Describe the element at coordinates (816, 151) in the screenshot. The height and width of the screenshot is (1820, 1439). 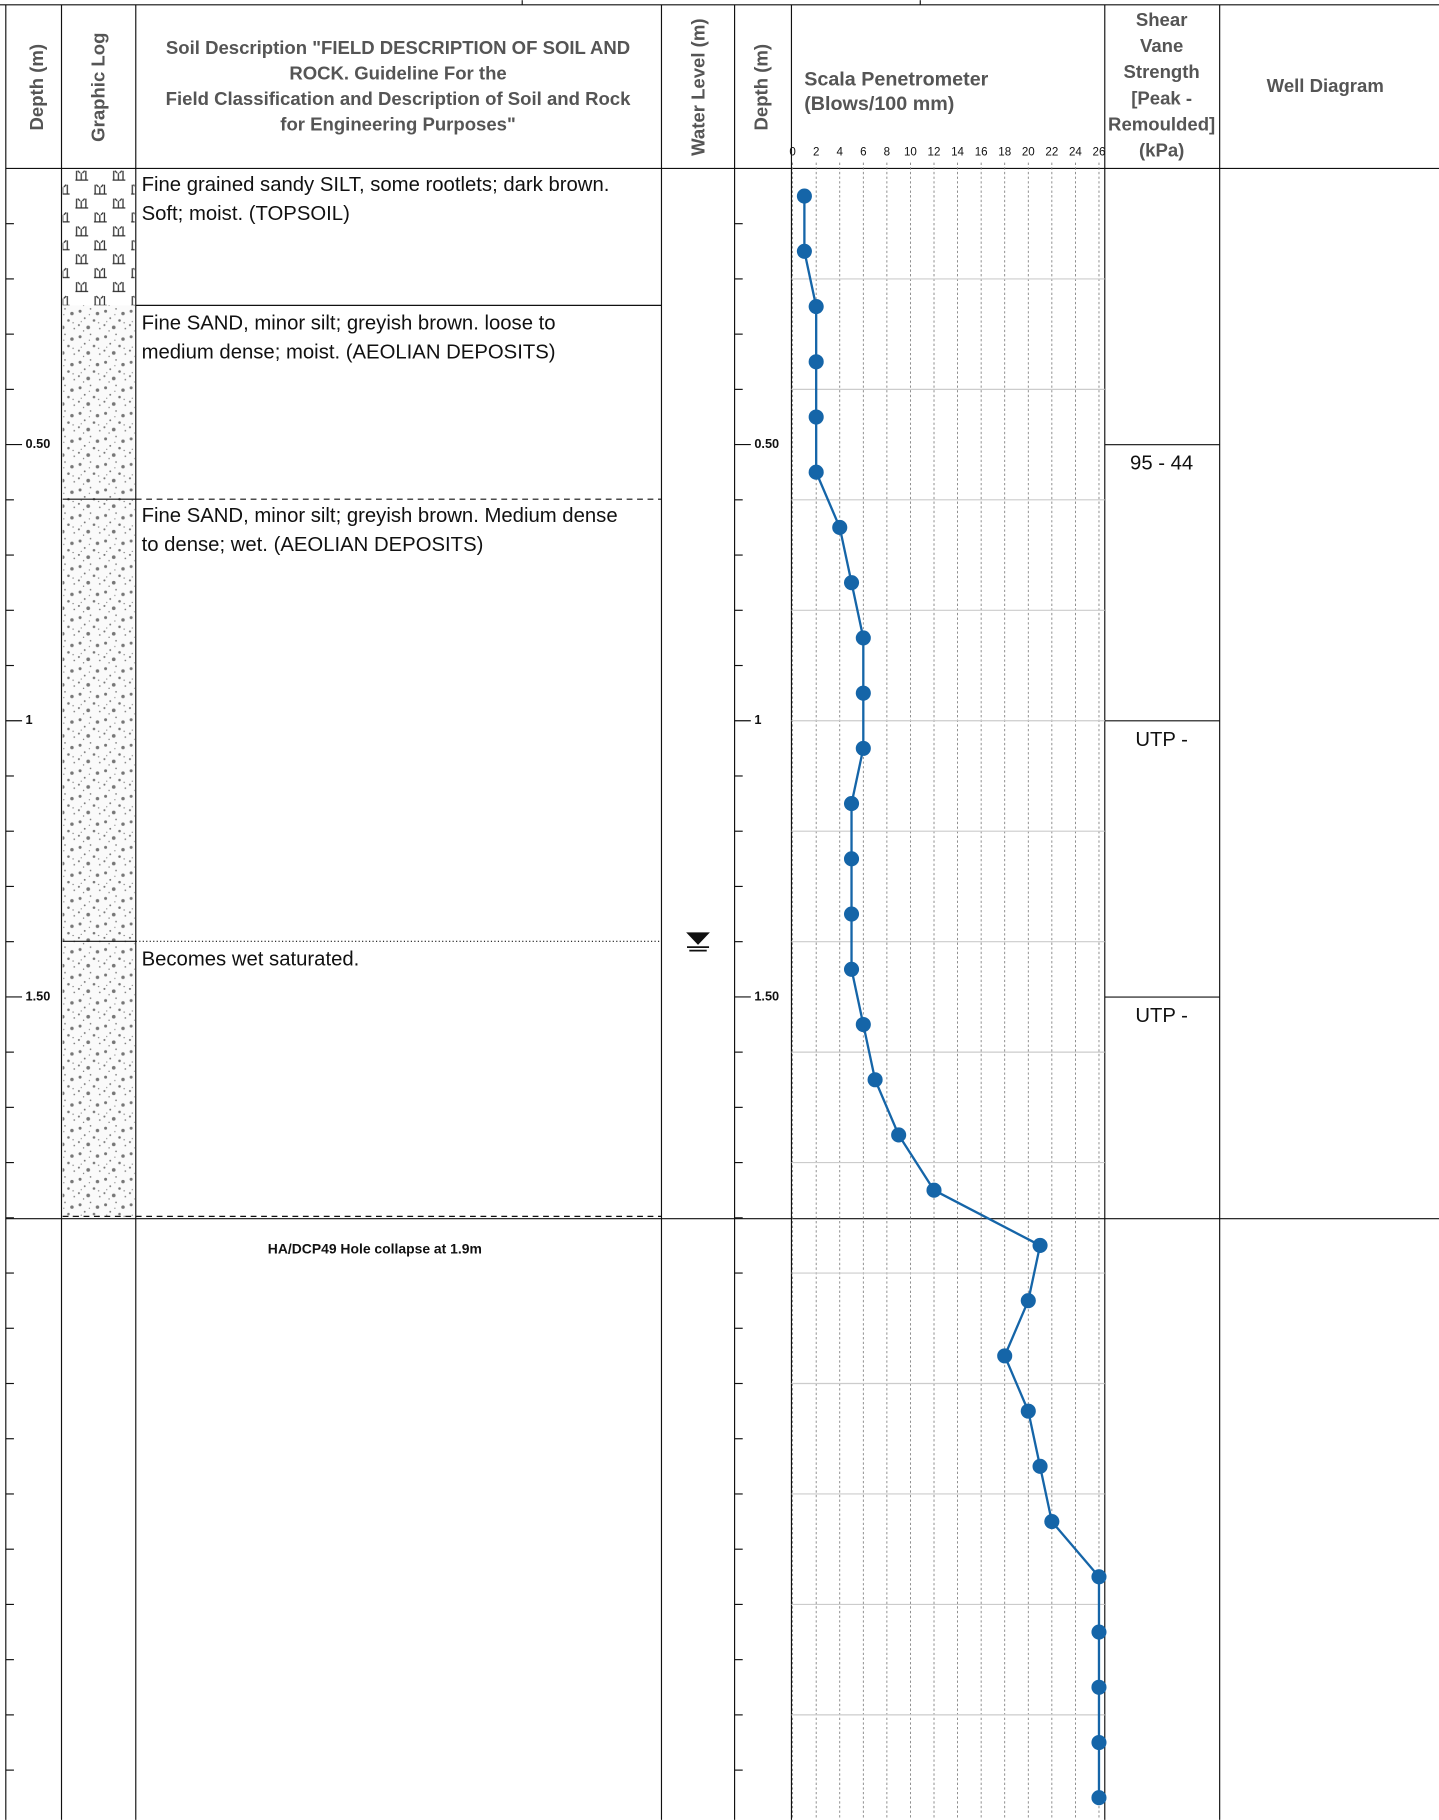
I see `x-tick-label: 2` at that location.